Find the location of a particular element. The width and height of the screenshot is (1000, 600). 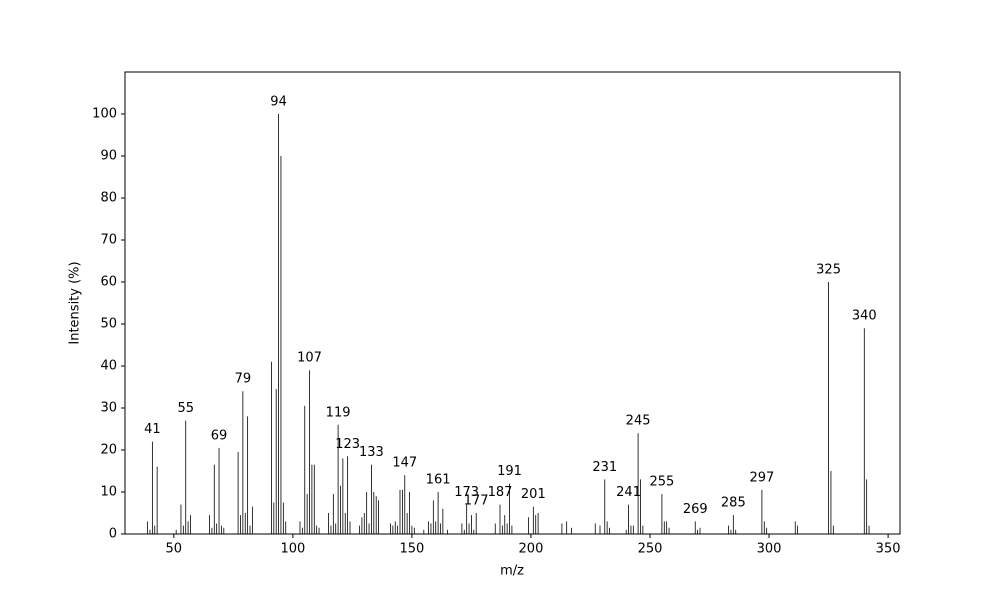

x-tick-label: 200 is located at coordinates (531, 549).